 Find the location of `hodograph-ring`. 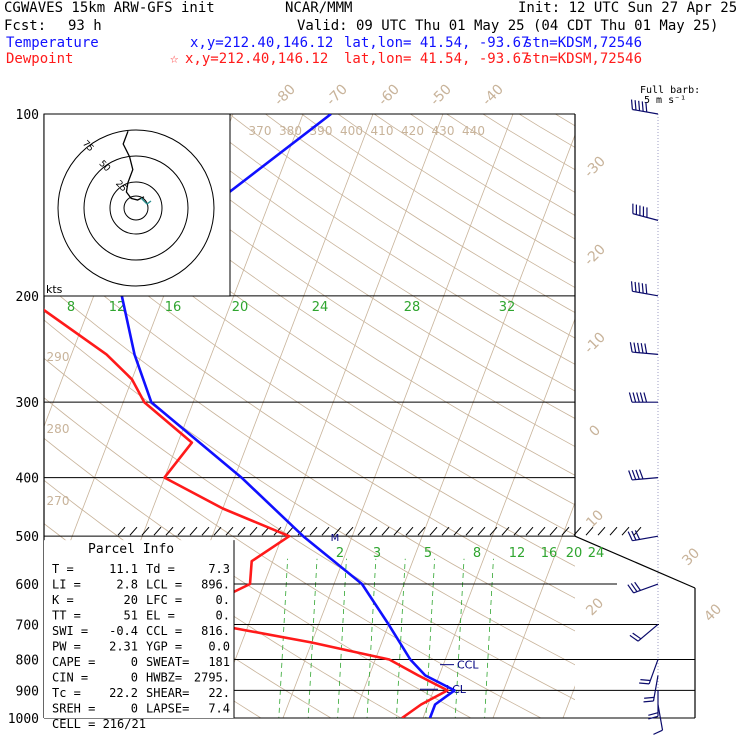

hodograph-ring is located at coordinates (136, 208).